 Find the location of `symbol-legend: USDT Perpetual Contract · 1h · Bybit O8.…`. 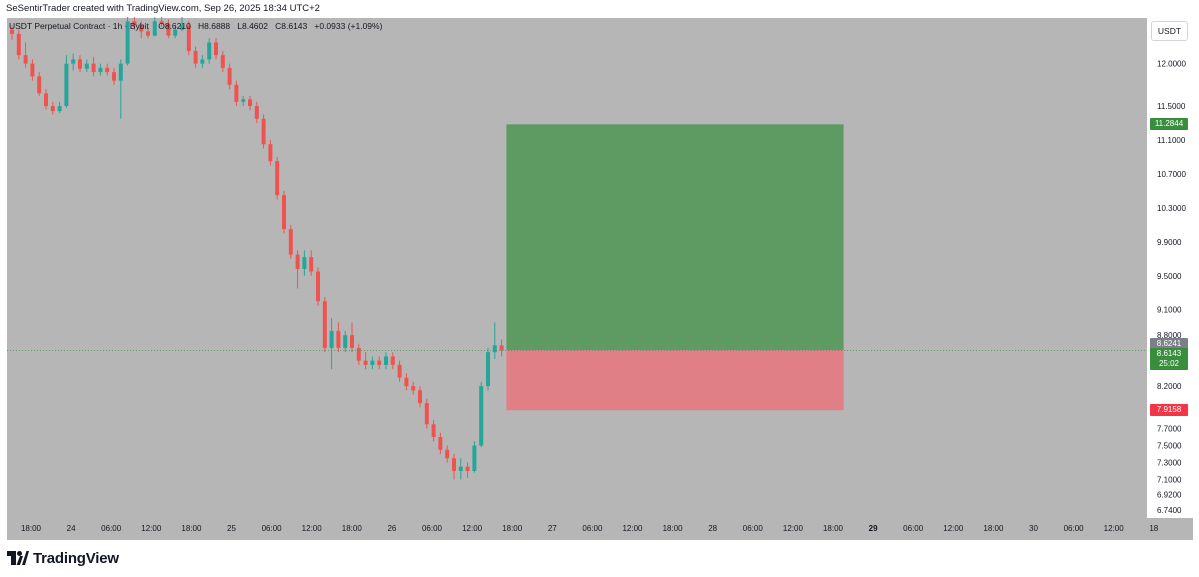

symbol-legend: USDT Perpetual Contract · 1h · Bybit O8.… is located at coordinates (196, 26).